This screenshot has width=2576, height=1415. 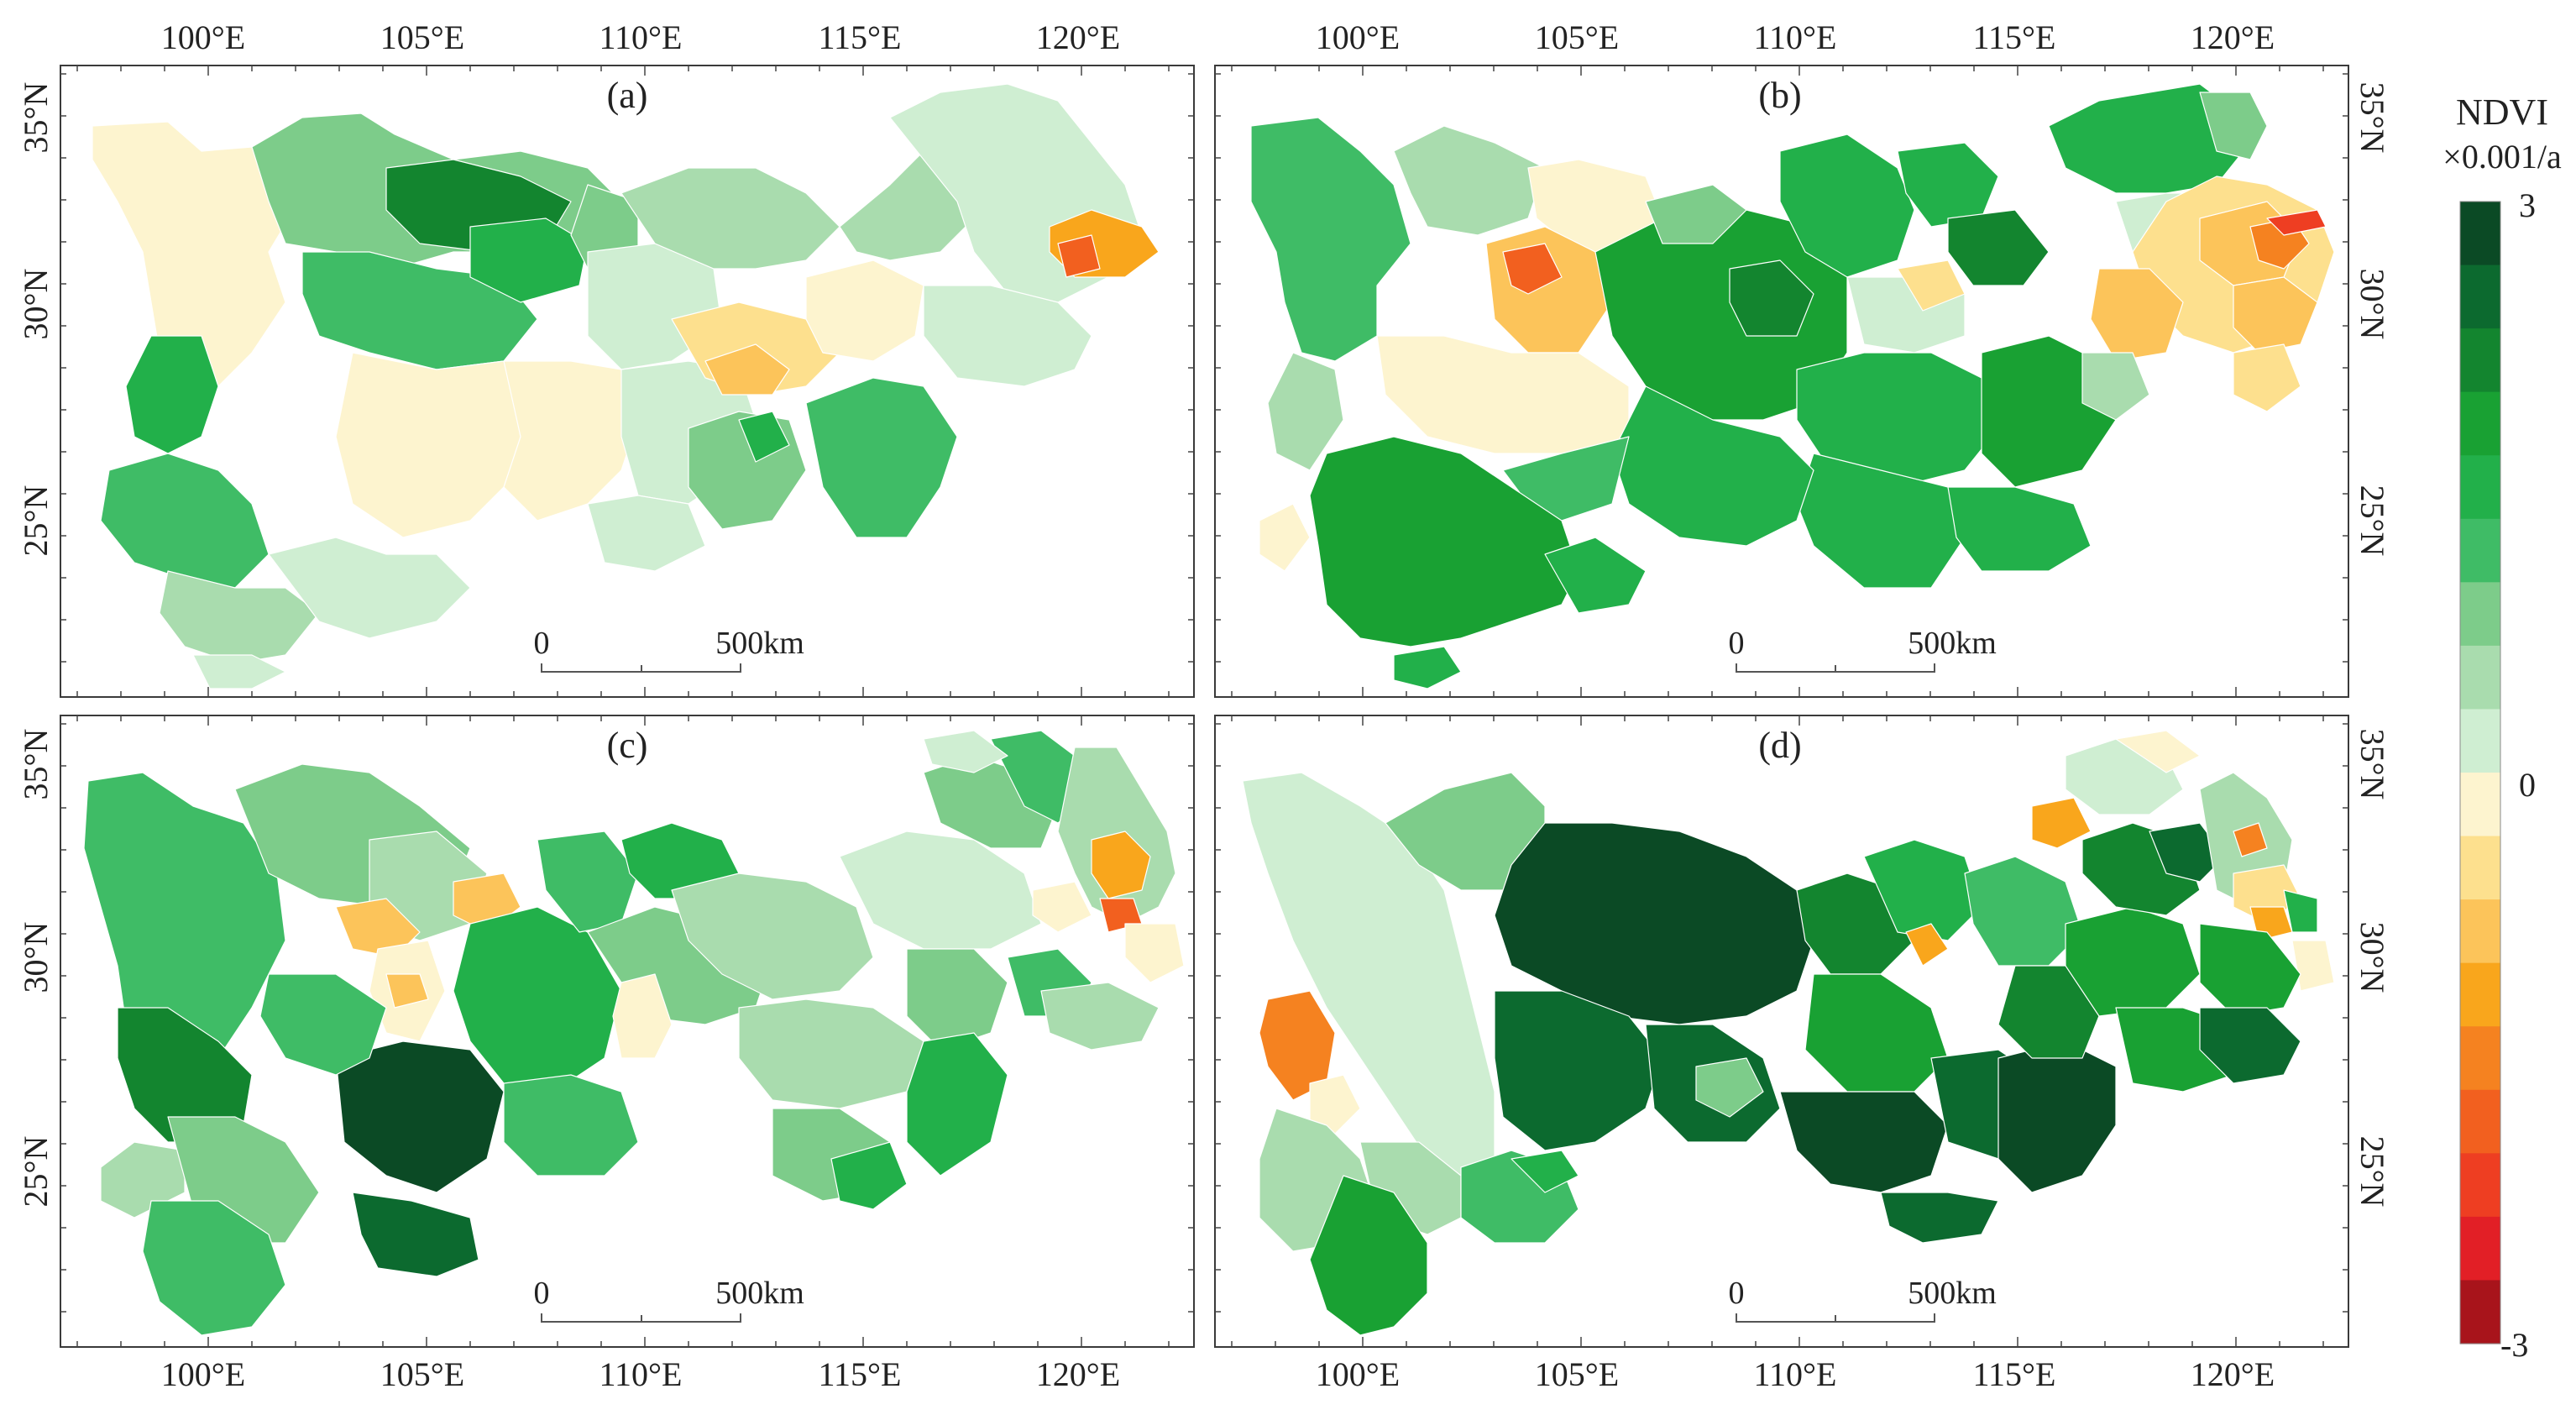 I want to click on legend-title: NDVI, so click(x=2502, y=112).